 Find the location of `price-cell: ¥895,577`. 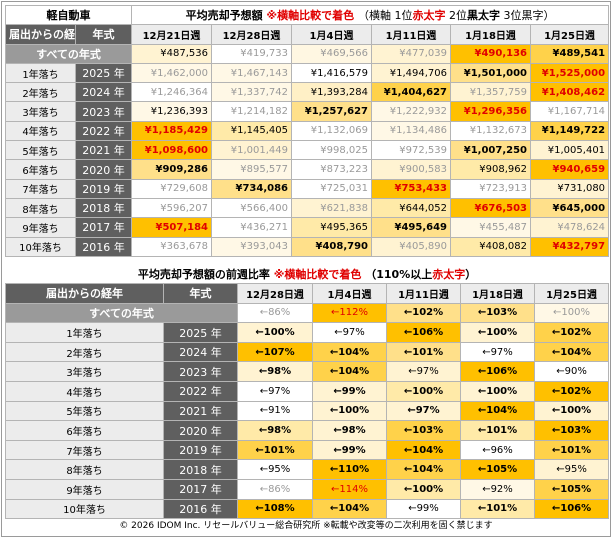

price-cell: ¥895,577 is located at coordinates (251, 169).